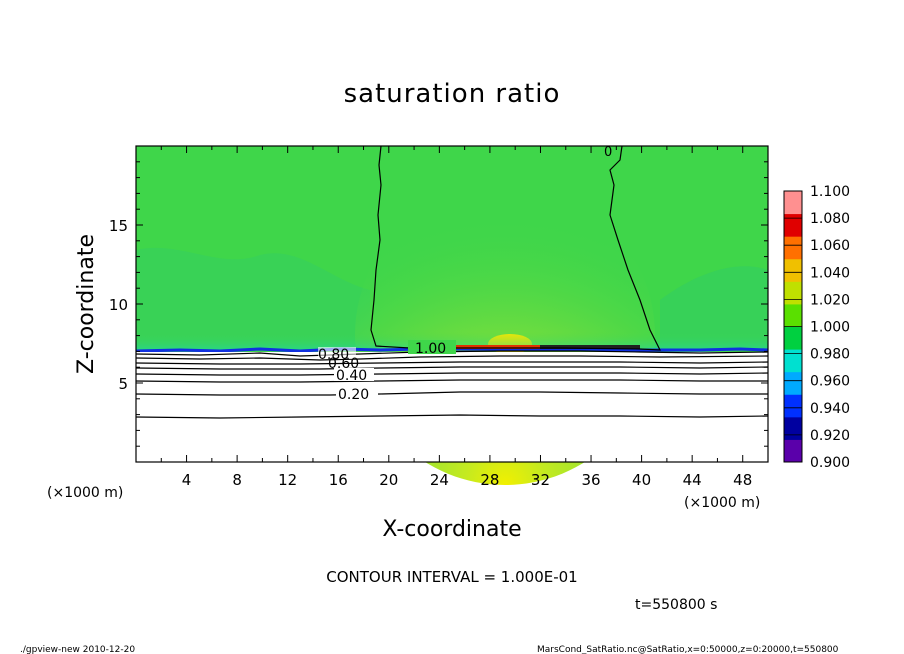 The height and width of the screenshot is (654, 904). Describe the element at coordinates (451, 381) in the screenshot. I see `contour-f` at that location.